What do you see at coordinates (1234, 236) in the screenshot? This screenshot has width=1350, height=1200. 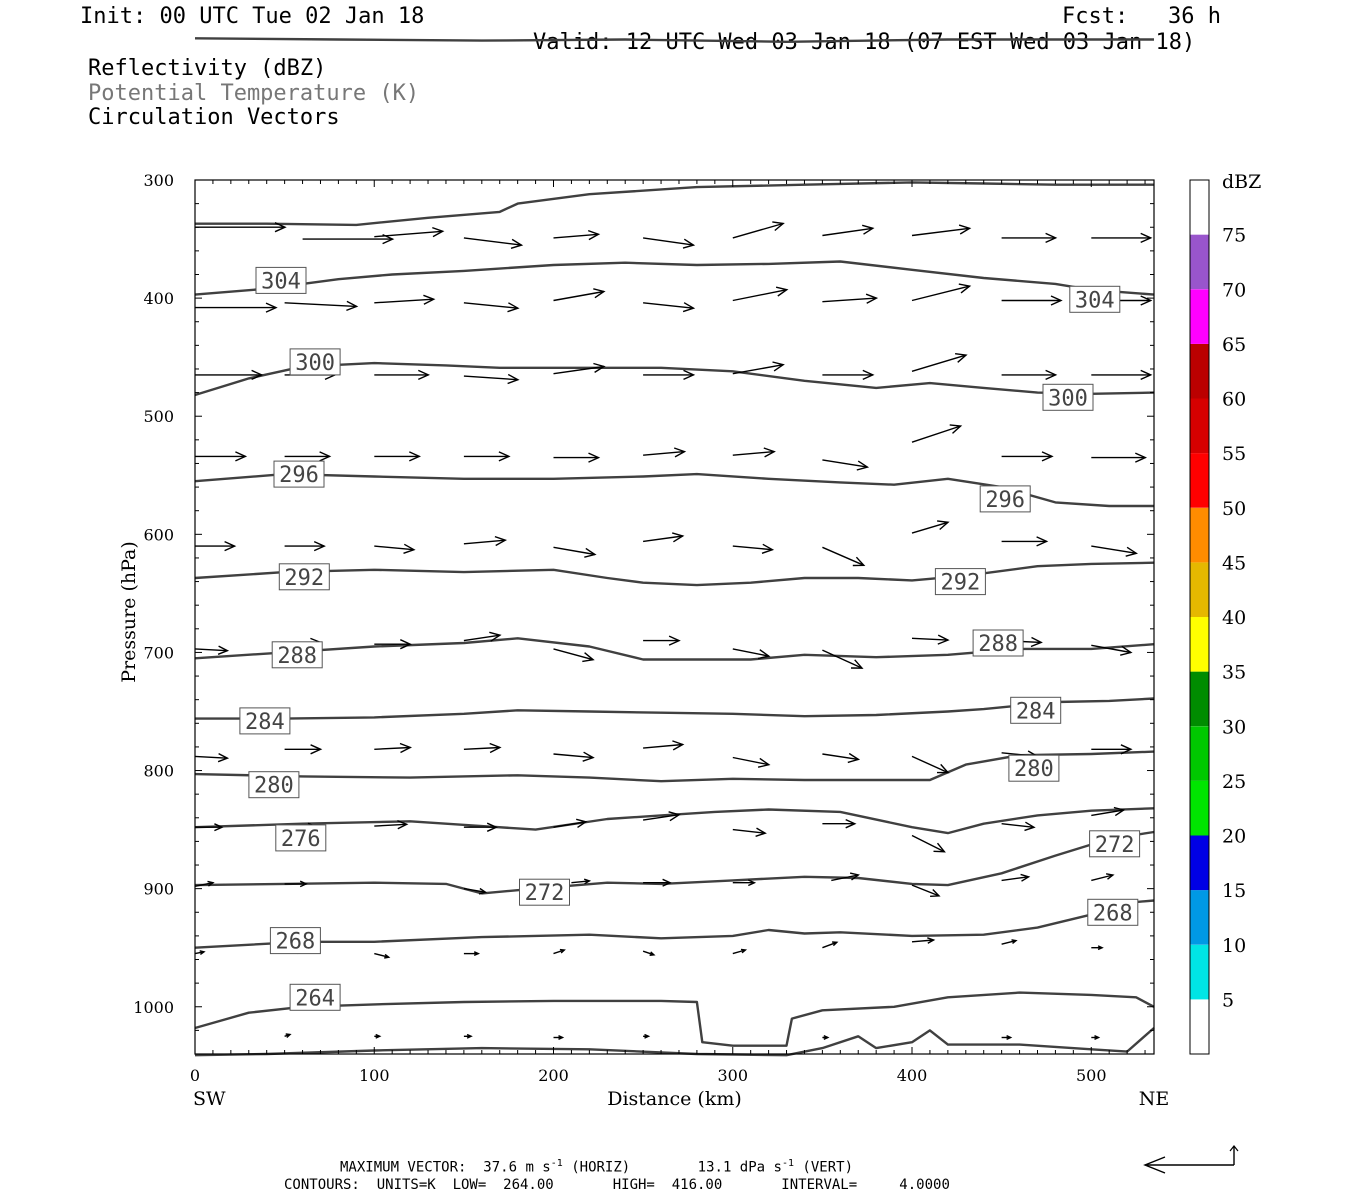 I see `colorbar-label: 75` at bounding box center [1234, 236].